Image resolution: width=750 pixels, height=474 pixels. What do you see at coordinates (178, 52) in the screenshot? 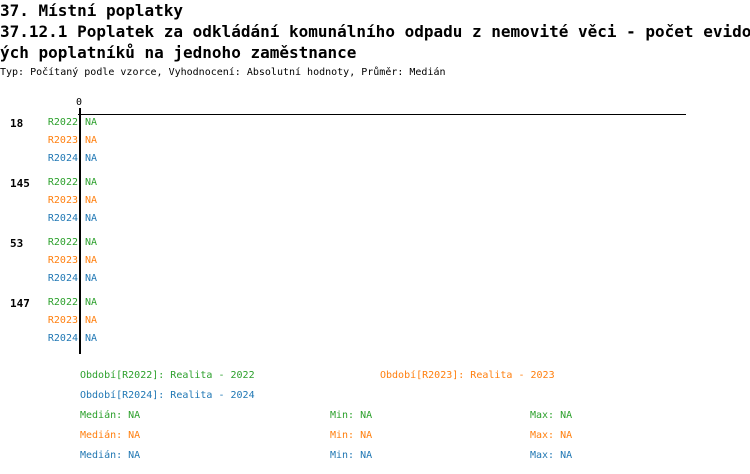
I see `chart-title-line2: ých poplatníků na jednoho zaměstnance` at bounding box center [178, 52].